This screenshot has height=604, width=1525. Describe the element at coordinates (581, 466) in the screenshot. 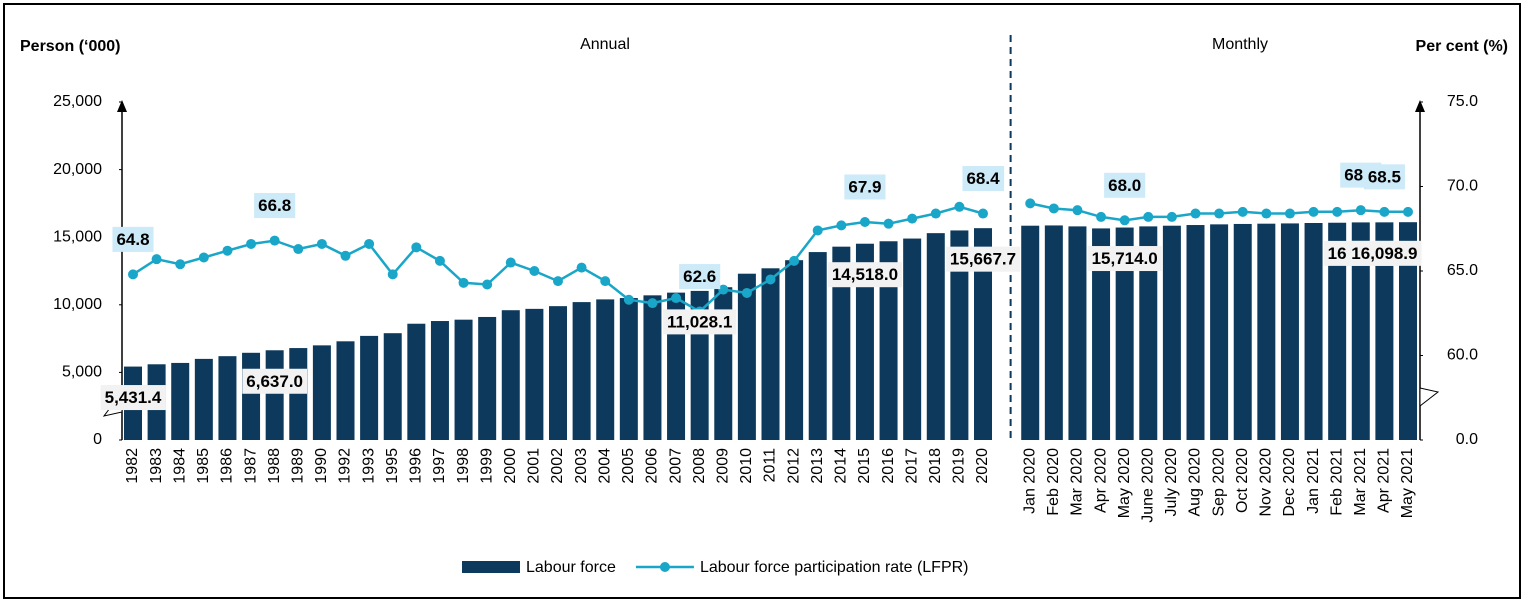

I see `x-tick-label: 2003` at that location.